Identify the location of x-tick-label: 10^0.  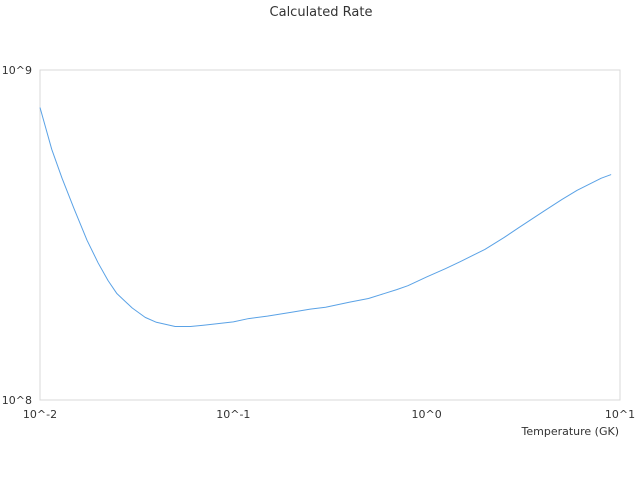
(427, 414).